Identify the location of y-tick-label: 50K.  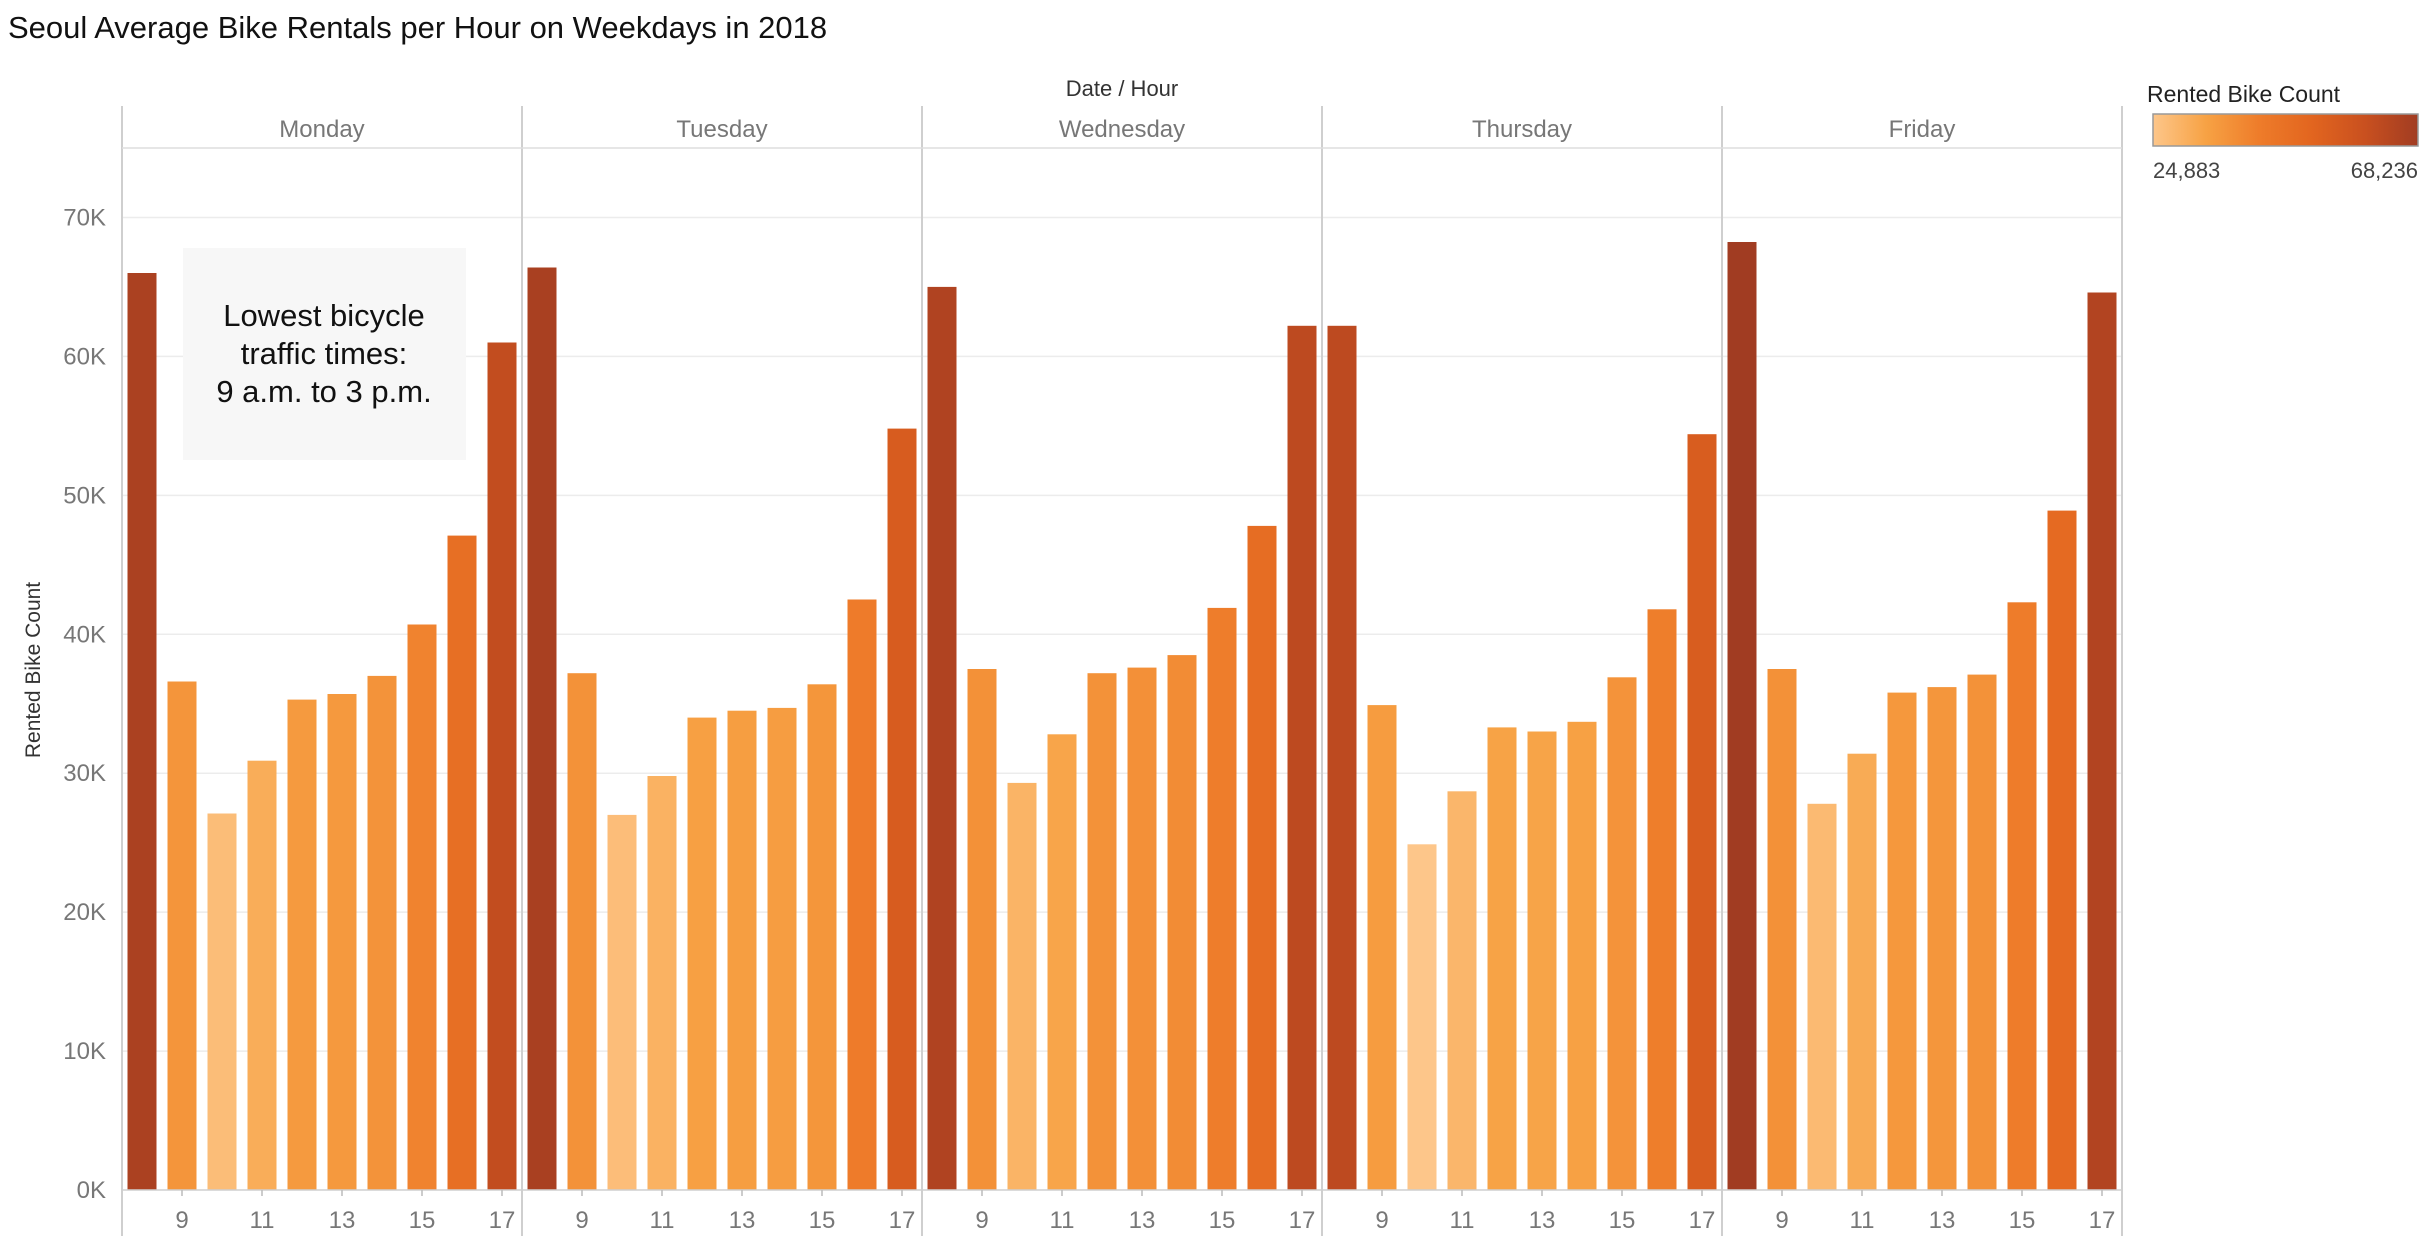
(84, 495).